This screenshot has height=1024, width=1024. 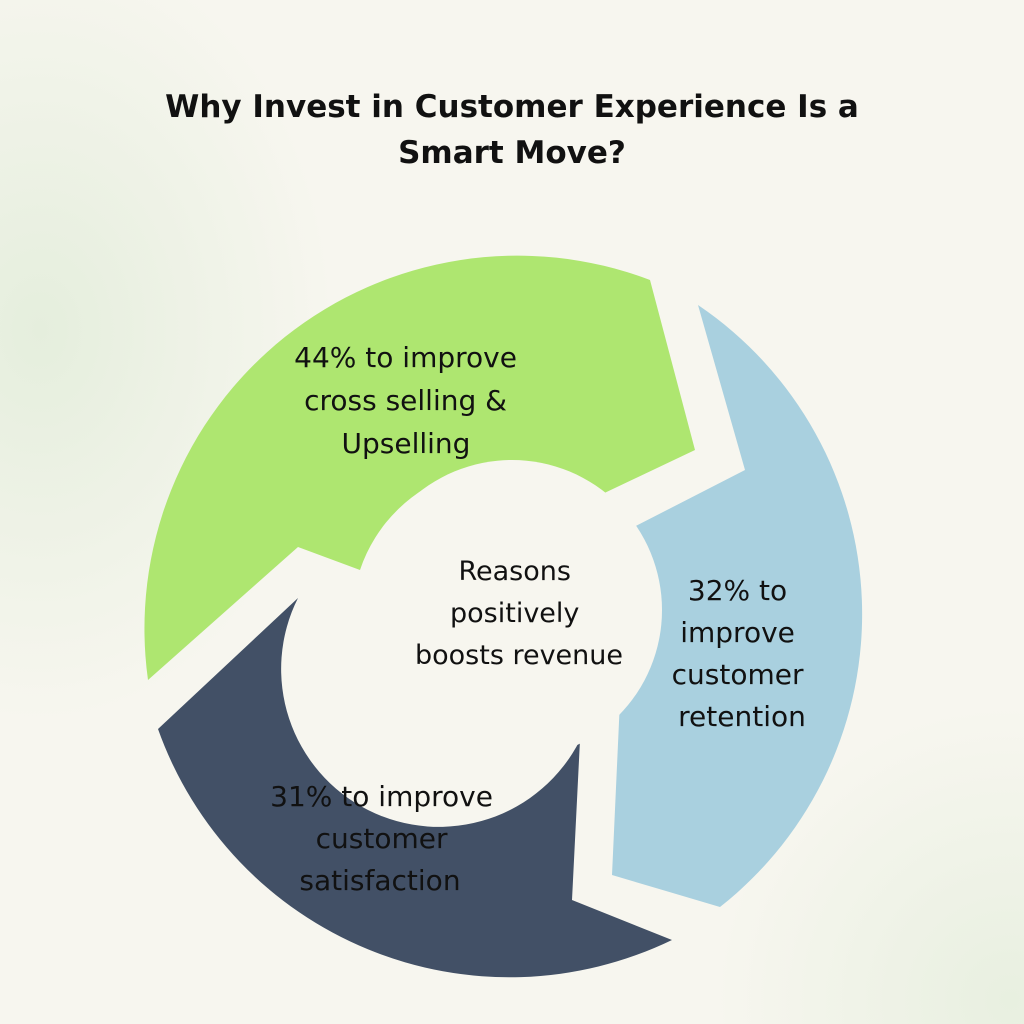 What do you see at coordinates (405, 400) in the screenshot?
I see `segment-green-line: cross selling &` at bounding box center [405, 400].